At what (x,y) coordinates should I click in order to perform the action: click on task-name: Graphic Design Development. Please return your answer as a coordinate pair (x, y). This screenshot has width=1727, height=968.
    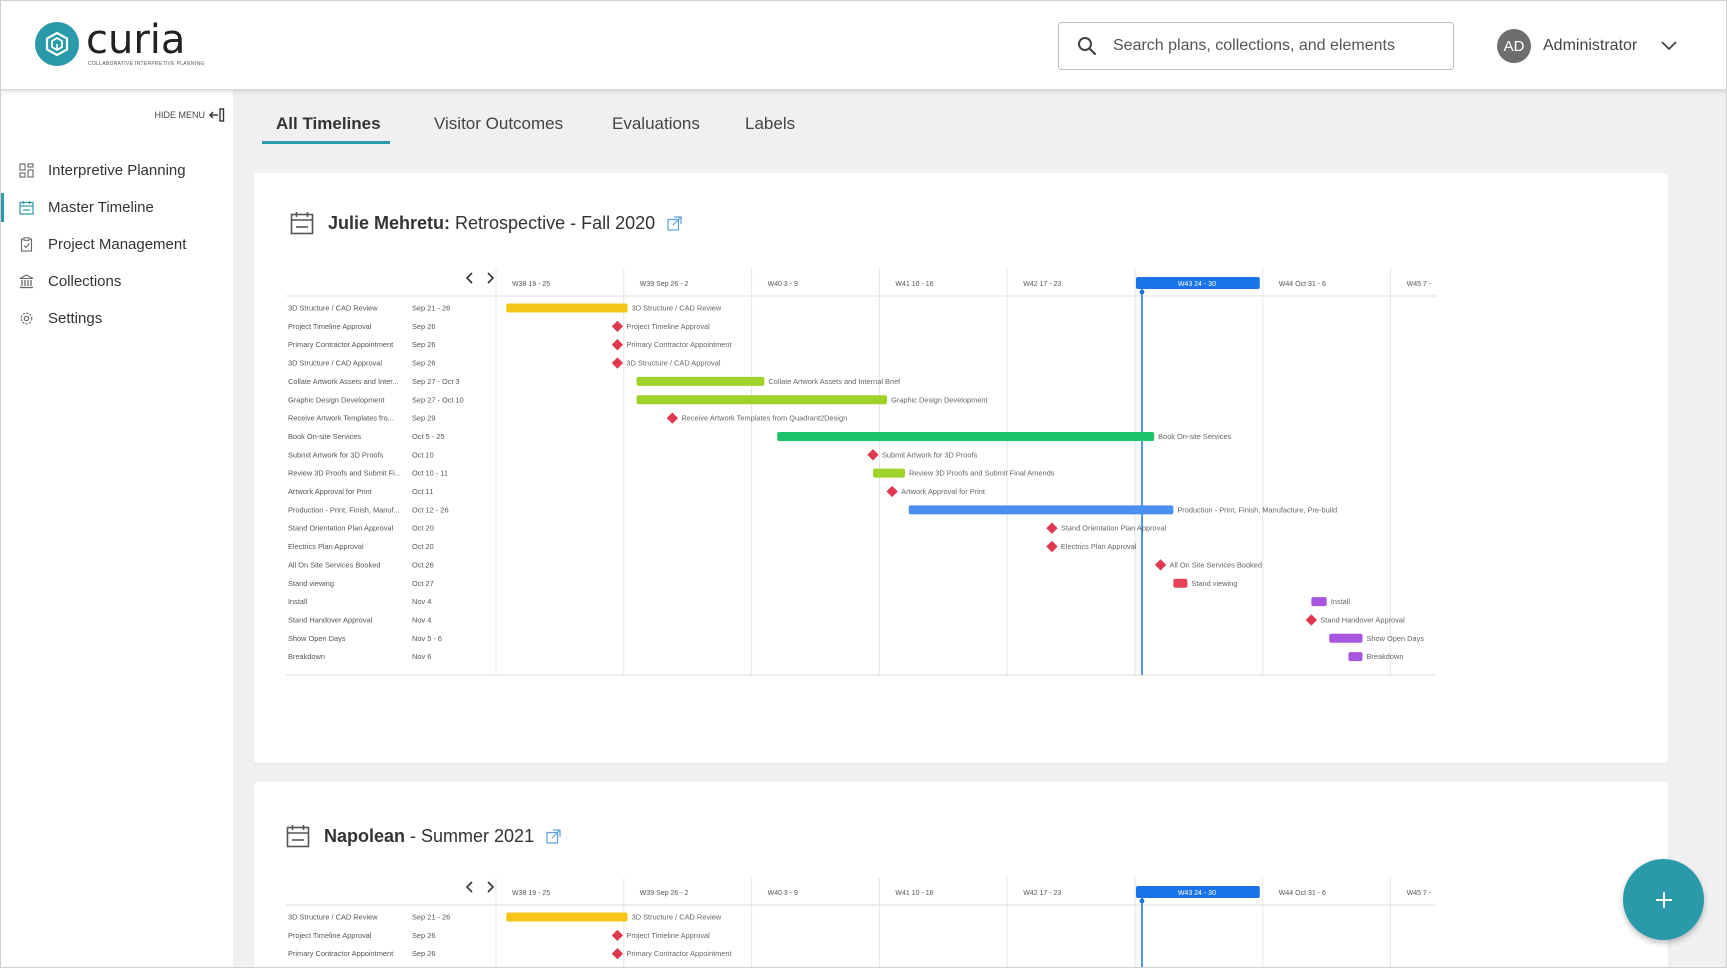
    Looking at the image, I should click on (336, 399).